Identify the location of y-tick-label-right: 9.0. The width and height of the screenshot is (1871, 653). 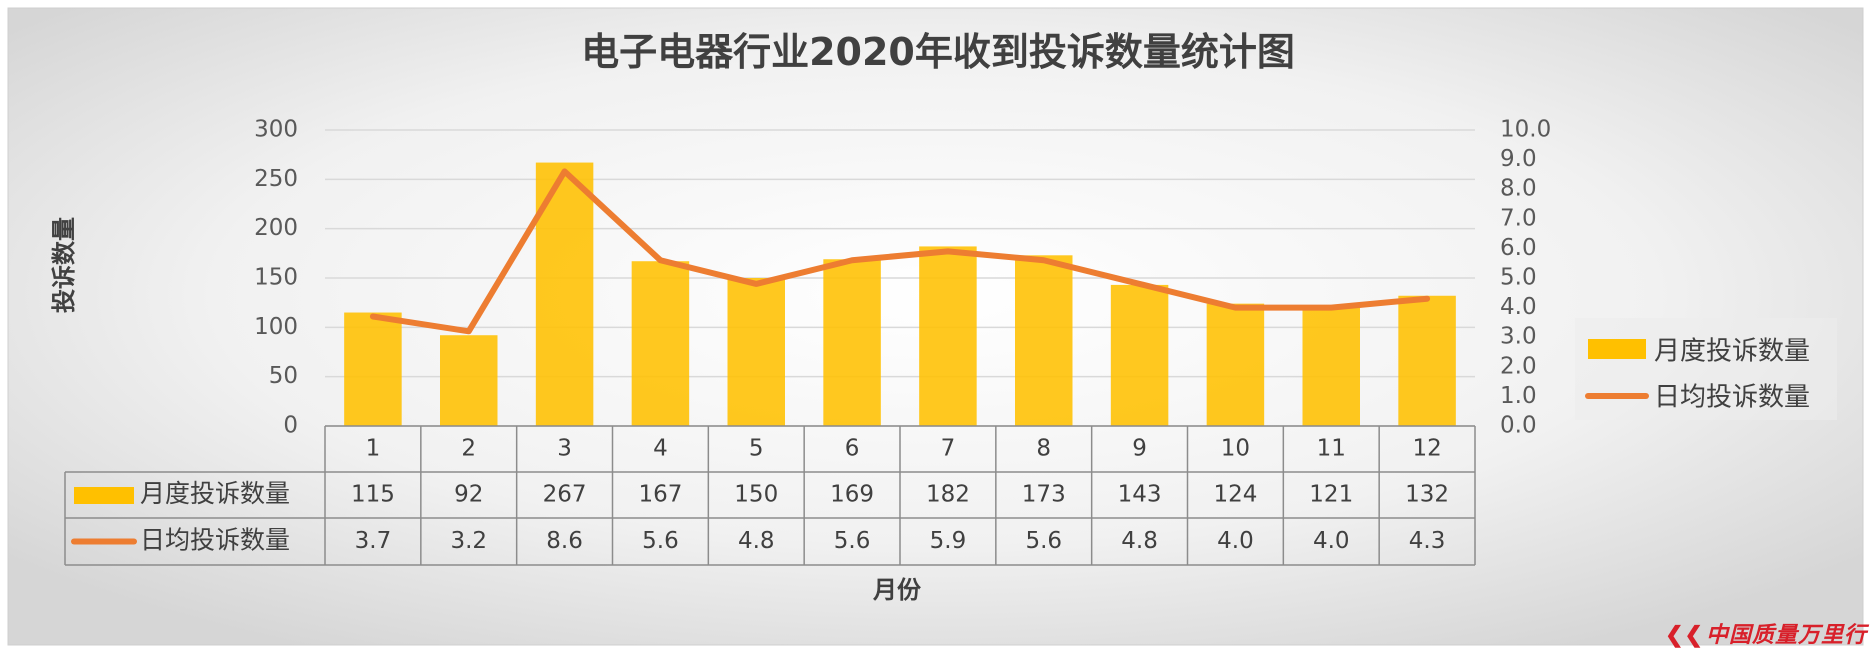
(1518, 159).